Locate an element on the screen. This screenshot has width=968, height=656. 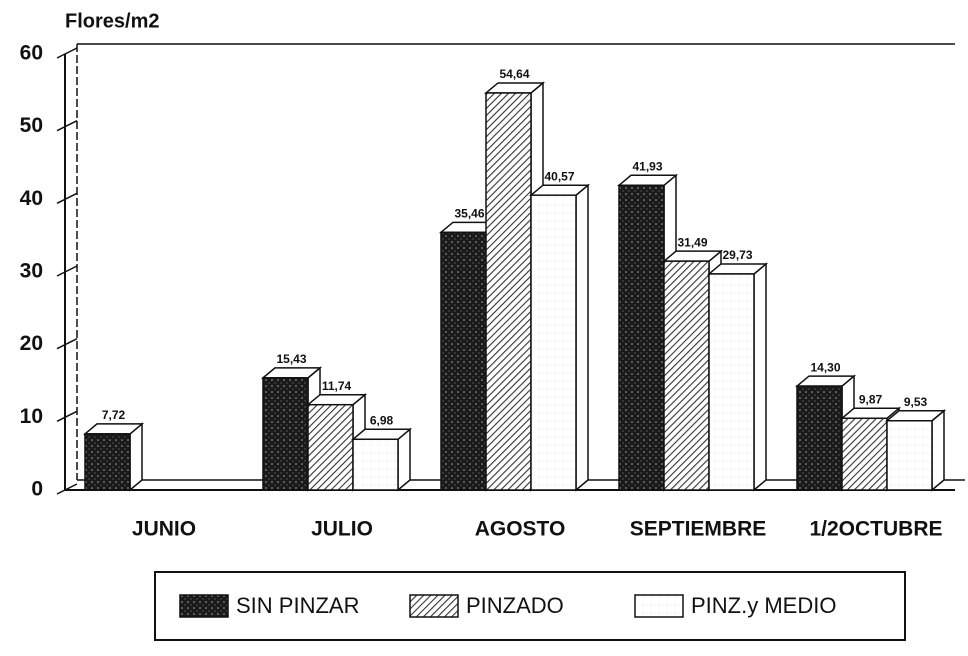
value-label: 15,43 is located at coordinates (291, 359).